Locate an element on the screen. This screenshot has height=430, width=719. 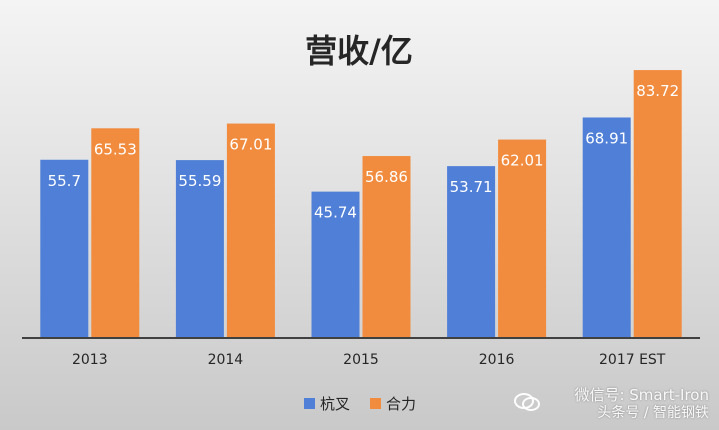
data-label-heli-2: 56.86 is located at coordinates (386, 177).